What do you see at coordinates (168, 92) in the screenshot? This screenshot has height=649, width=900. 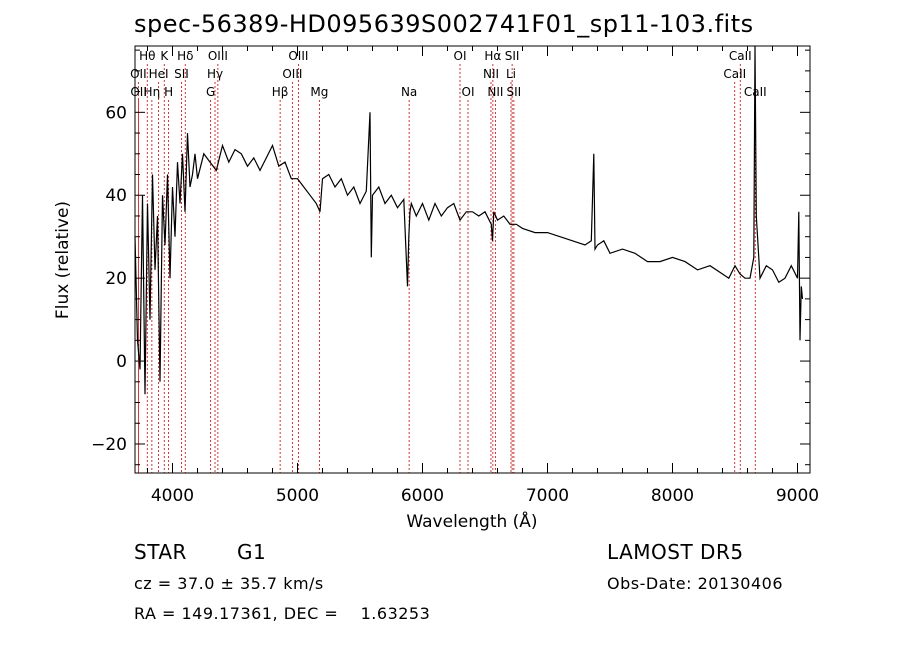 I see `line-label: H` at bounding box center [168, 92].